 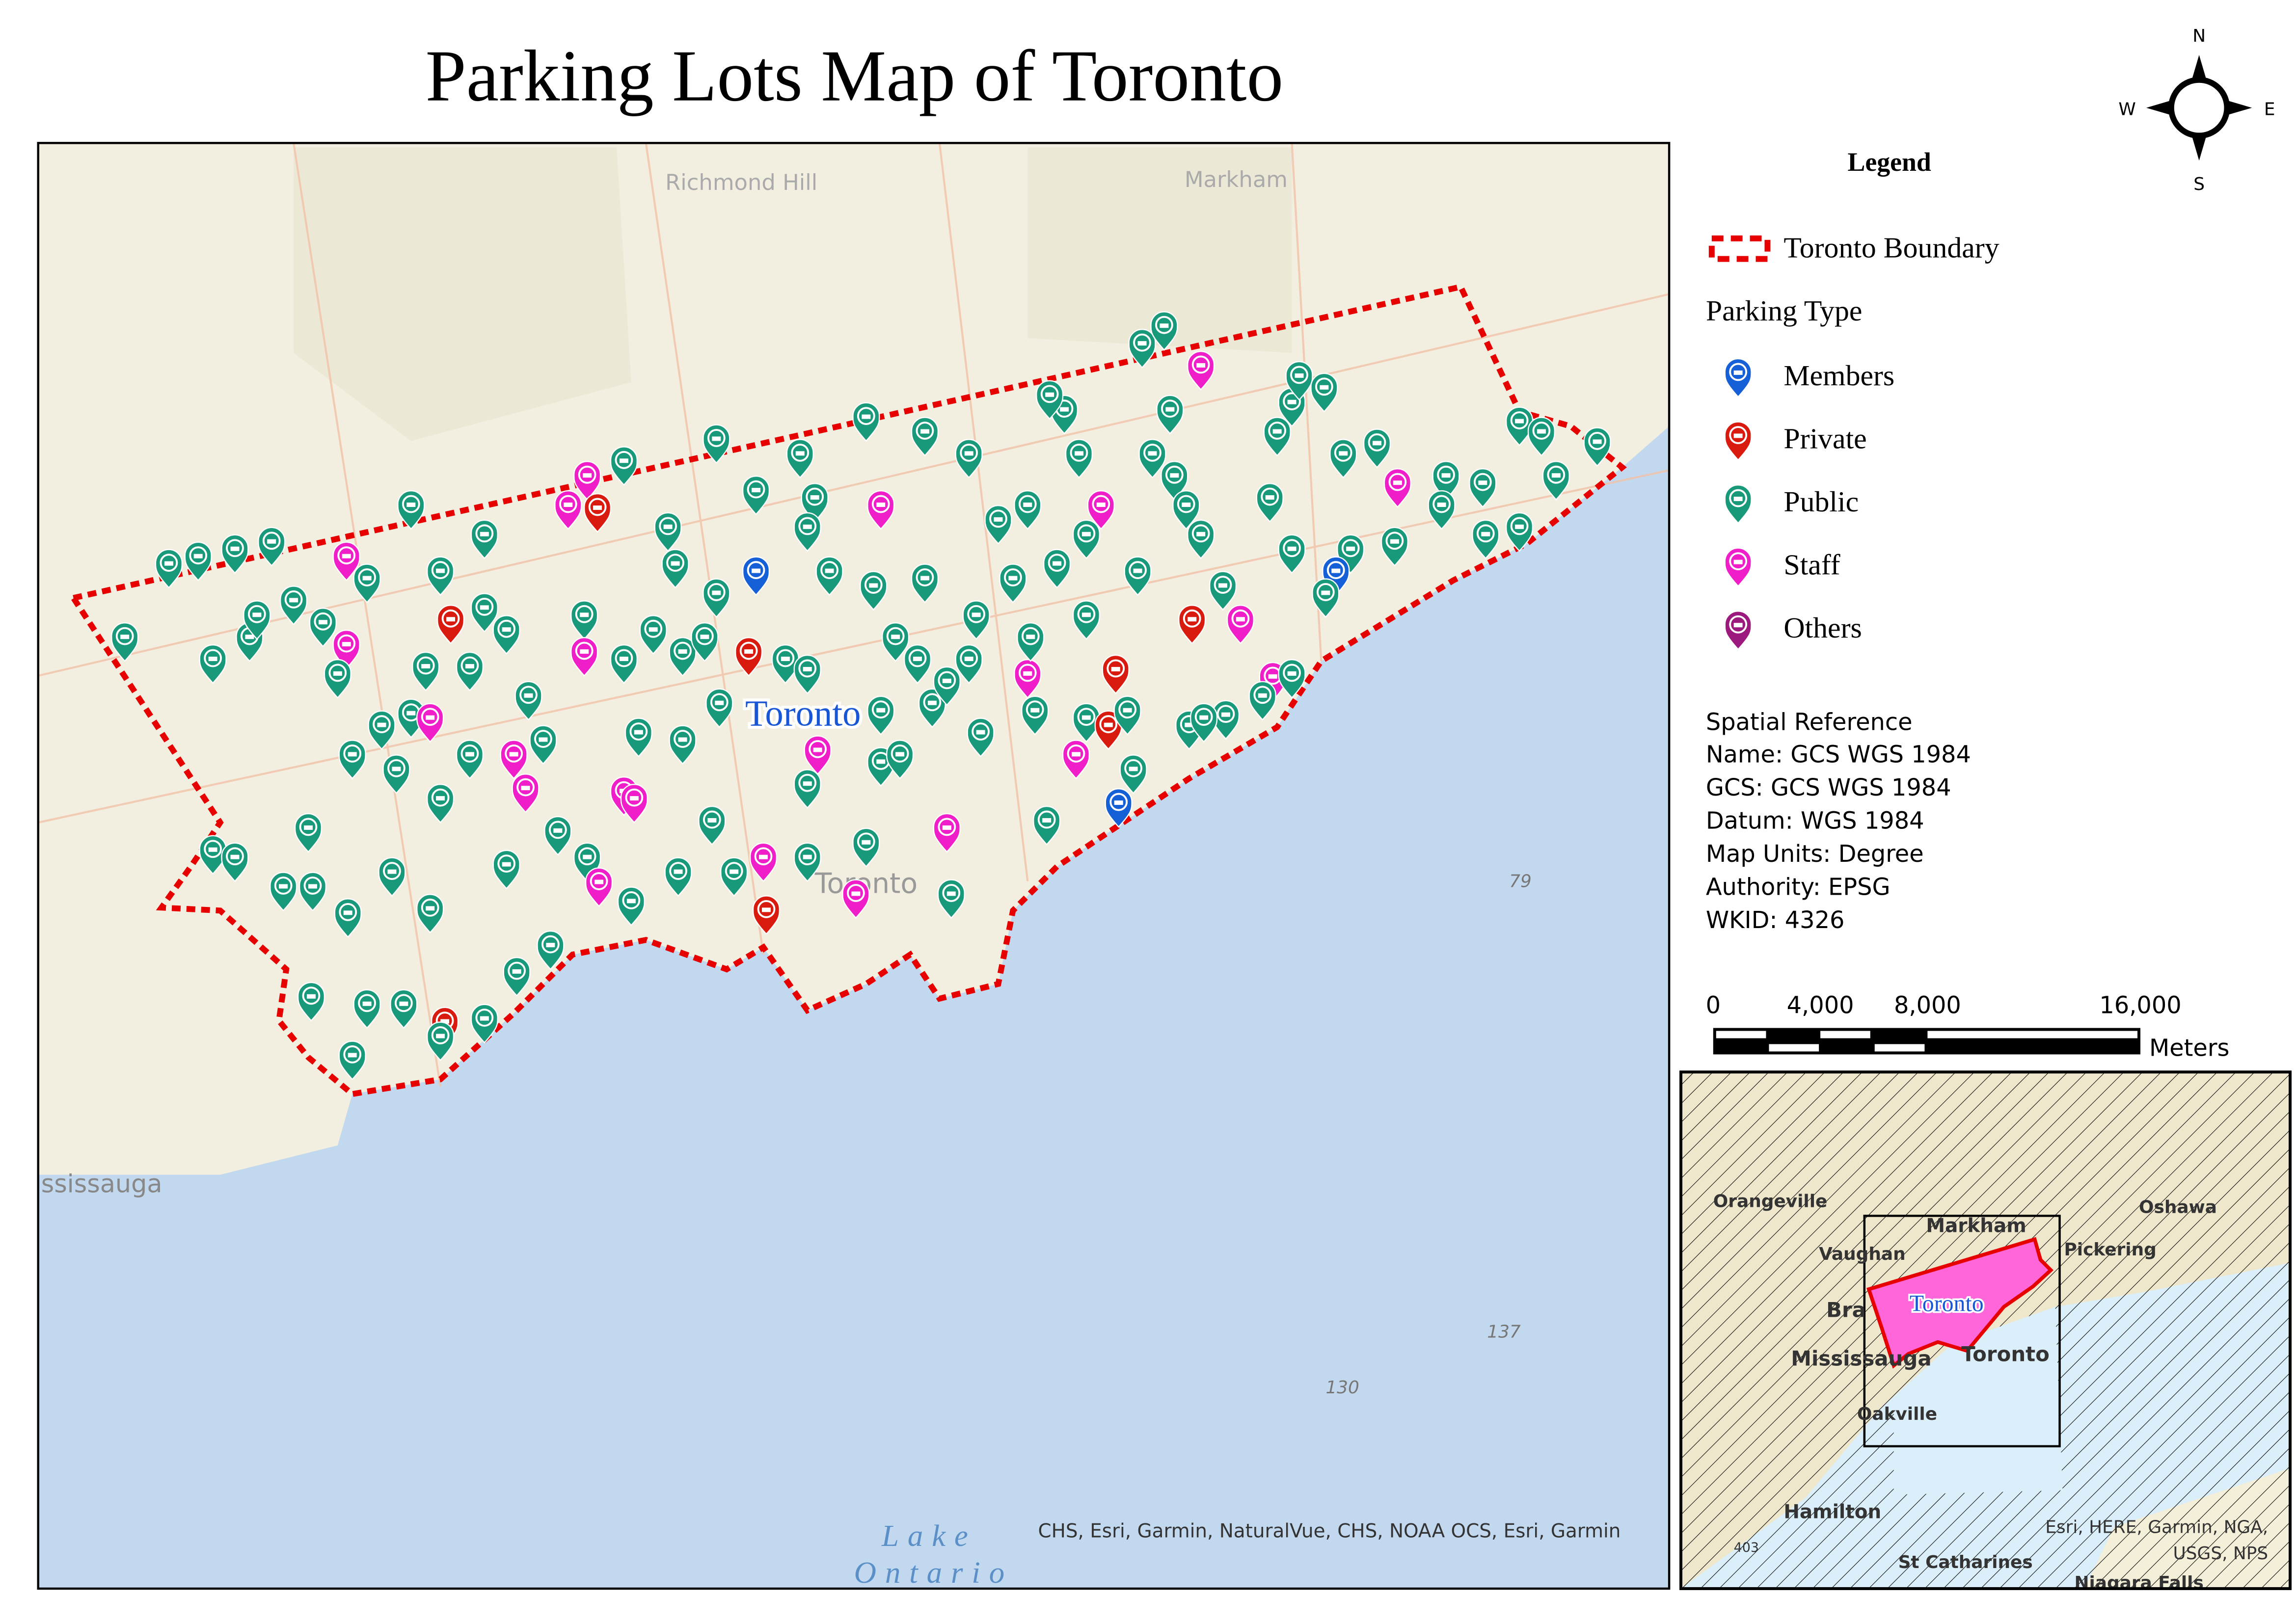 What do you see at coordinates (1815, 820) in the screenshot?
I see `spatial-reference-line: Datum: WGS 1984` at bounding box center [1815, 820].